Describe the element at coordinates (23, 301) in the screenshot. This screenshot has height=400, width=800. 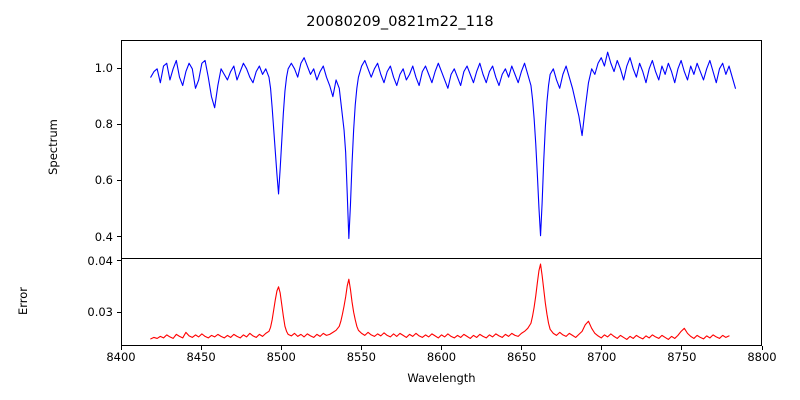
I see `y-axis-label-error: Error` at that location.